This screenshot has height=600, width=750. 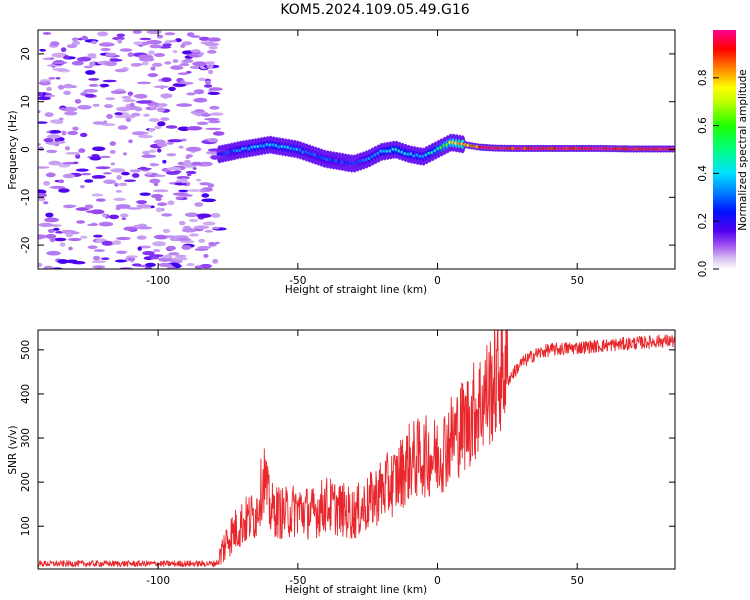 What do you see at coordinates (13, 149) in the screenshot?
I see `spectrogram-ylabel: Frequency (Hz)` at bounding box center [13, 149].